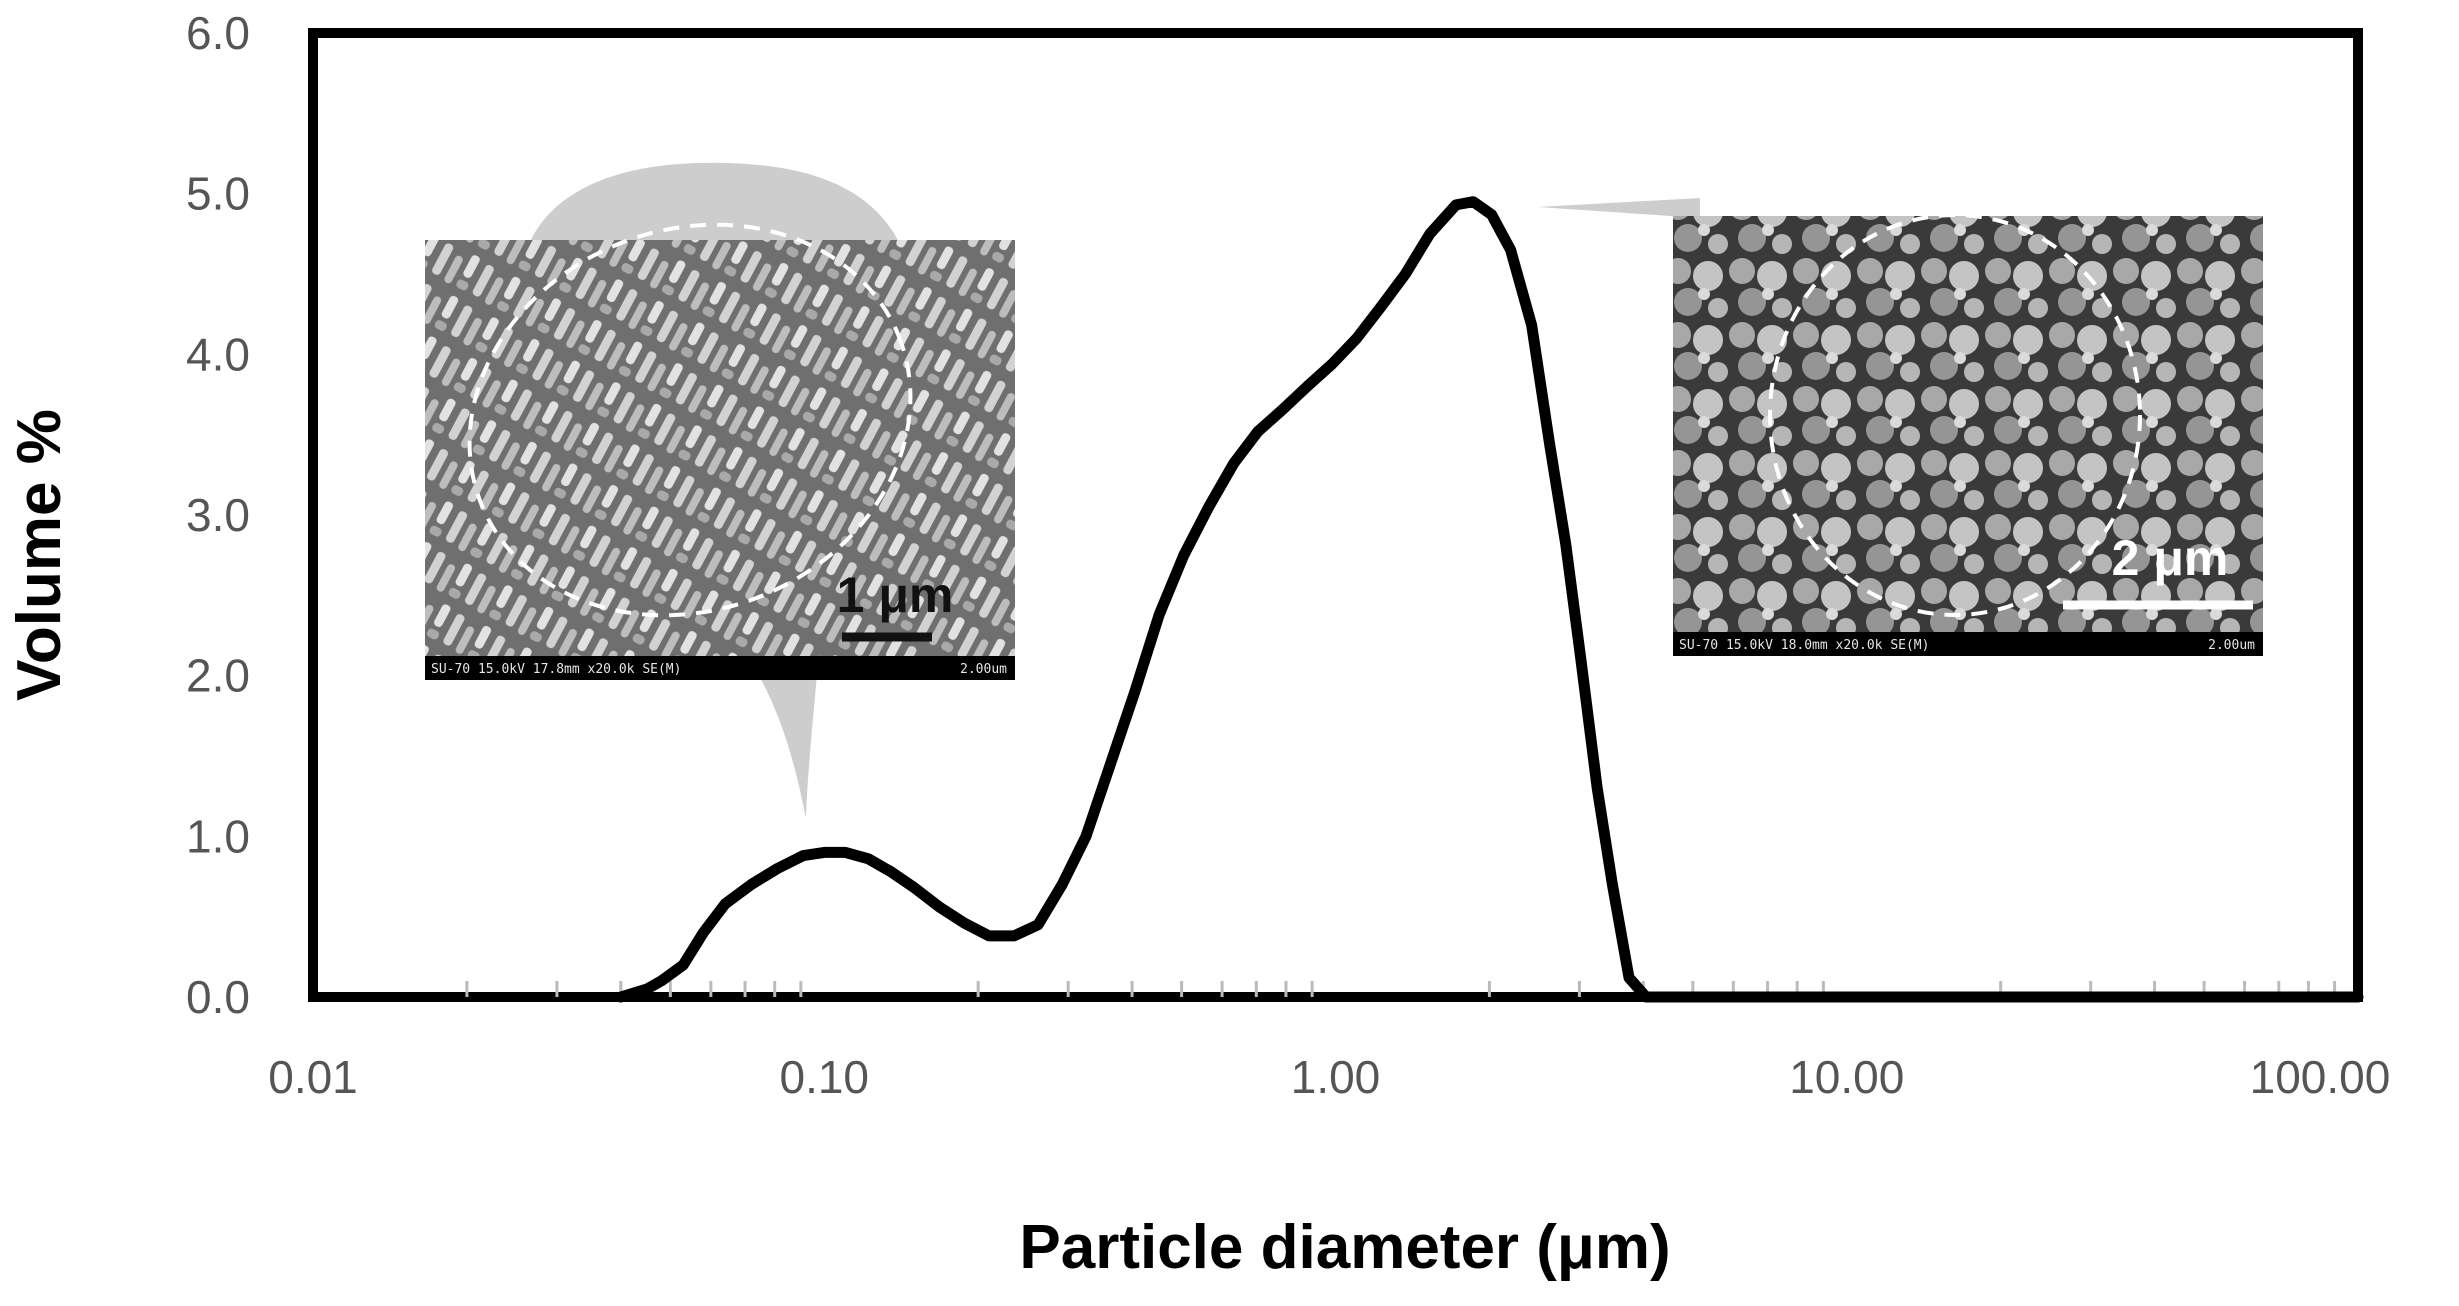 The image size is (2459, 1306). I want to click on x-tick-label: 0.10, so click(824, 1077).